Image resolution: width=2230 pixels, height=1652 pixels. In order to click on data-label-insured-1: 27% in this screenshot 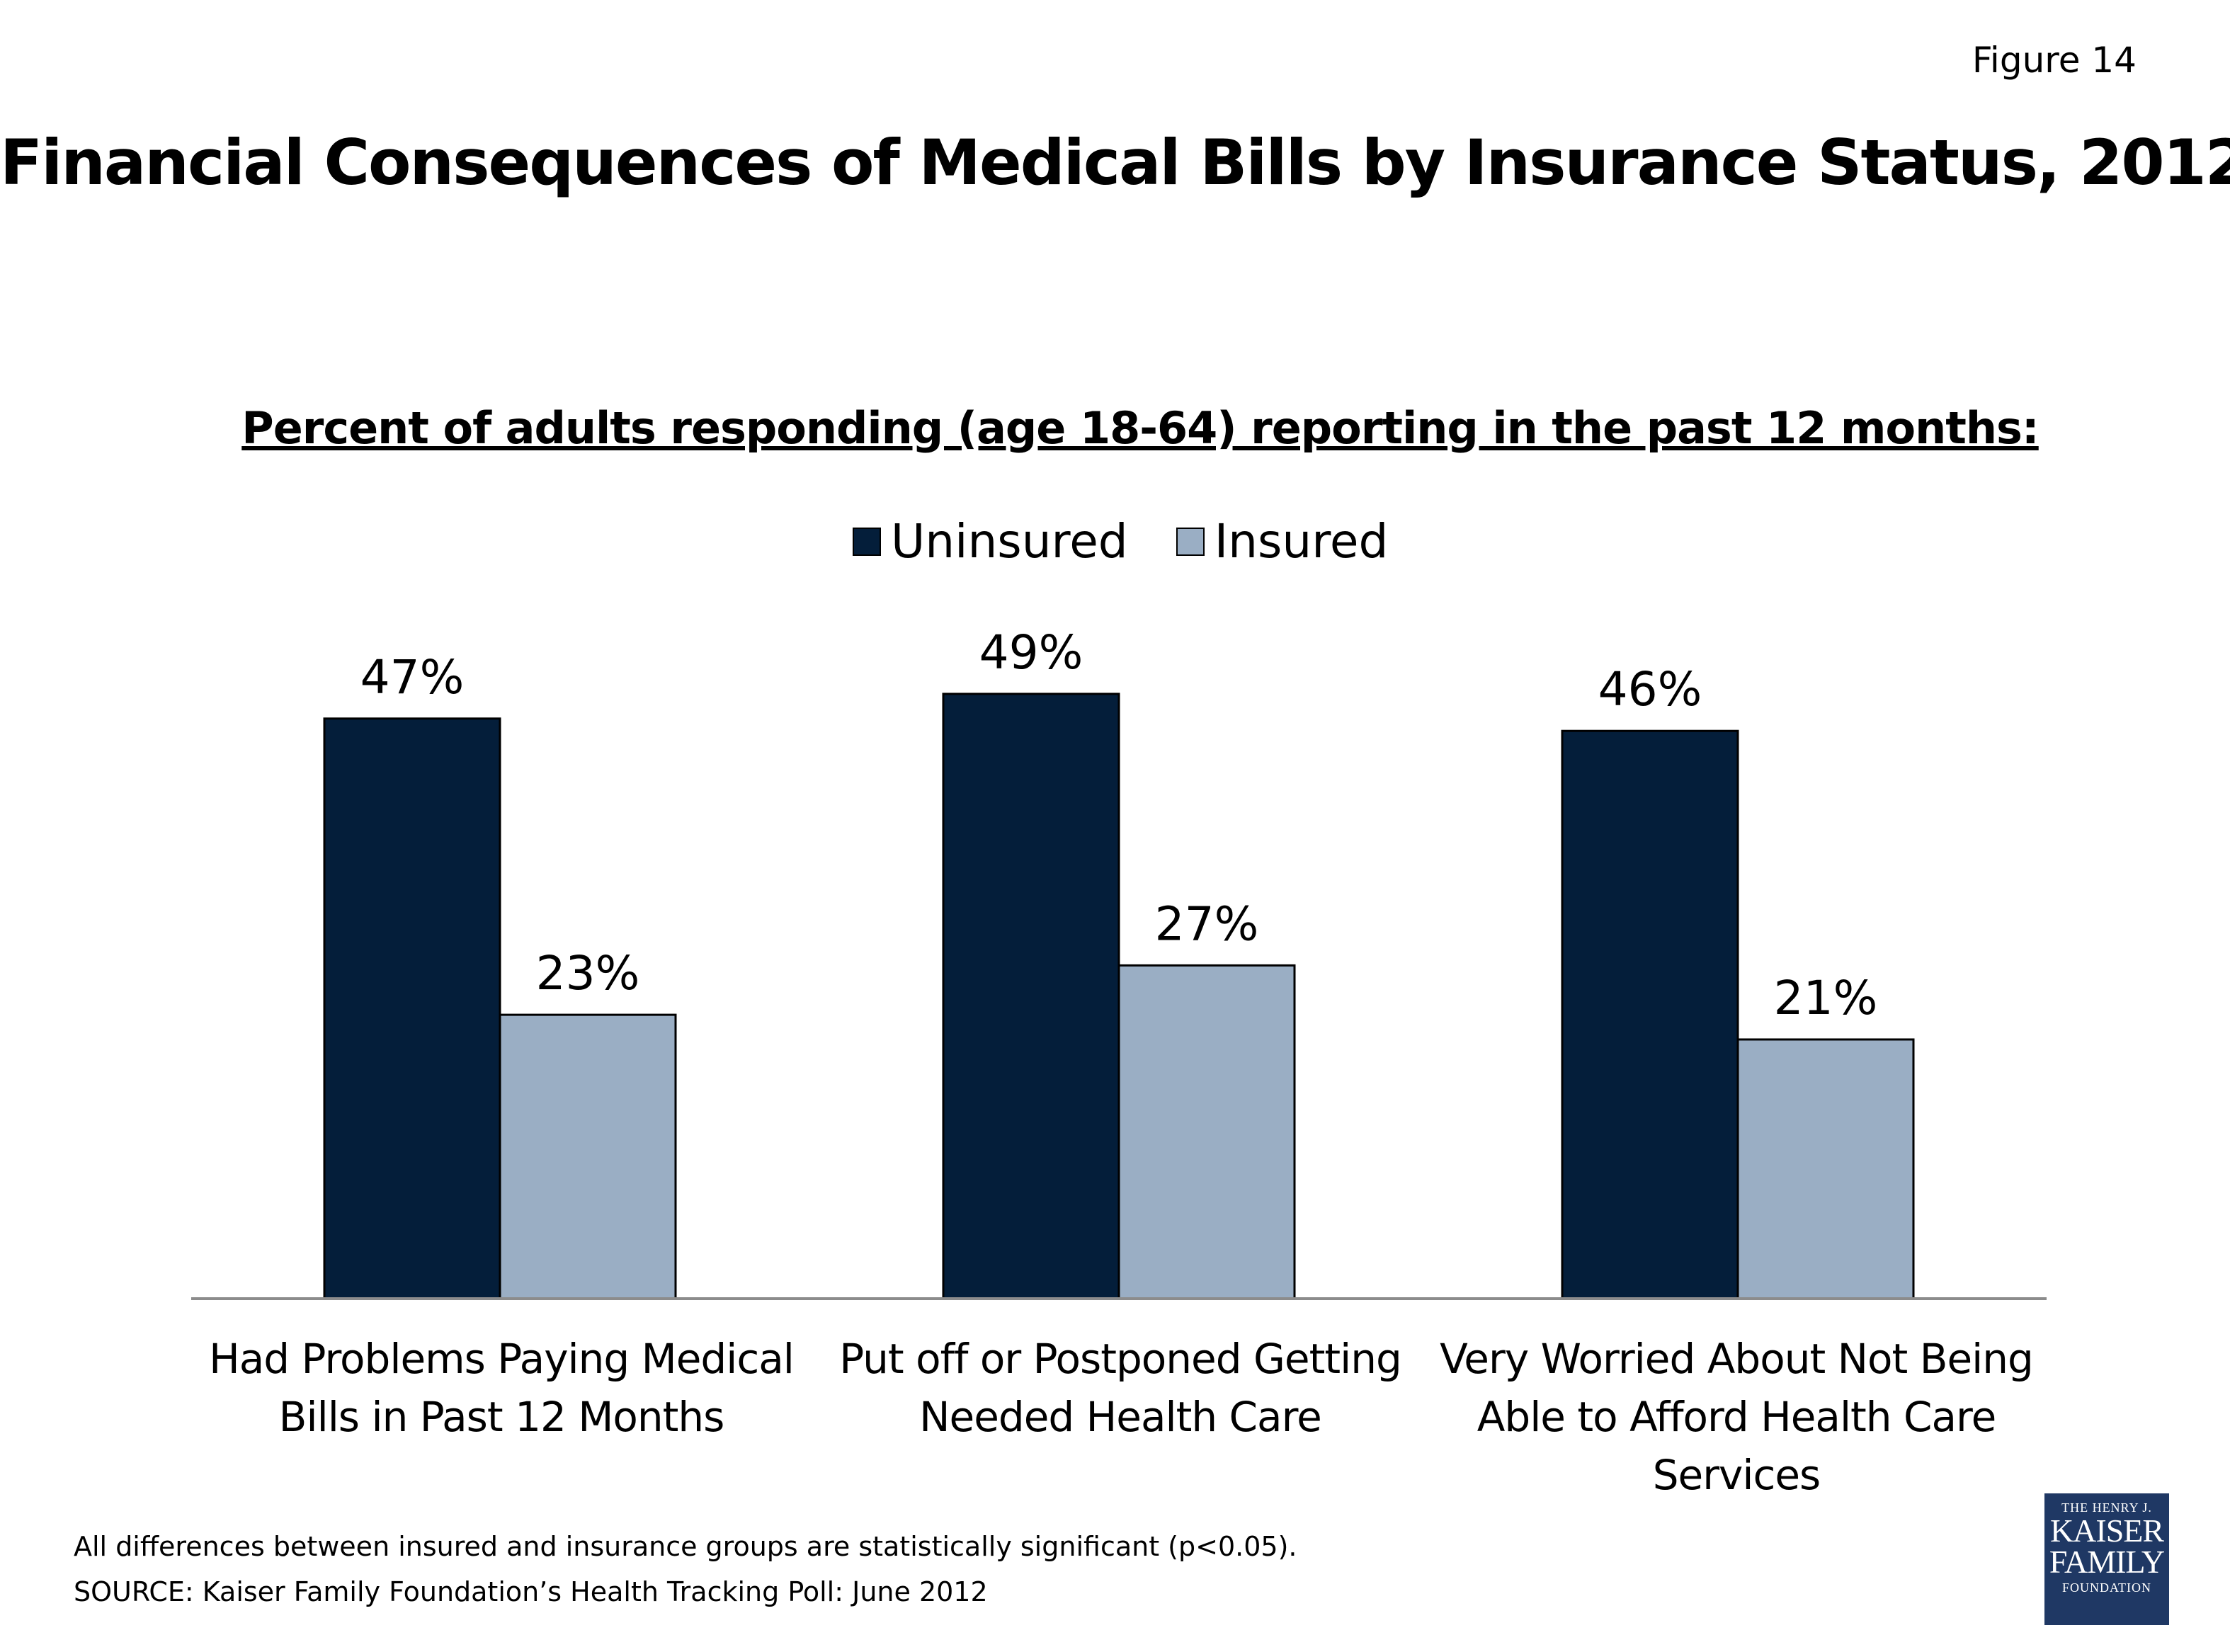, I will do `click(1207, 923)`.